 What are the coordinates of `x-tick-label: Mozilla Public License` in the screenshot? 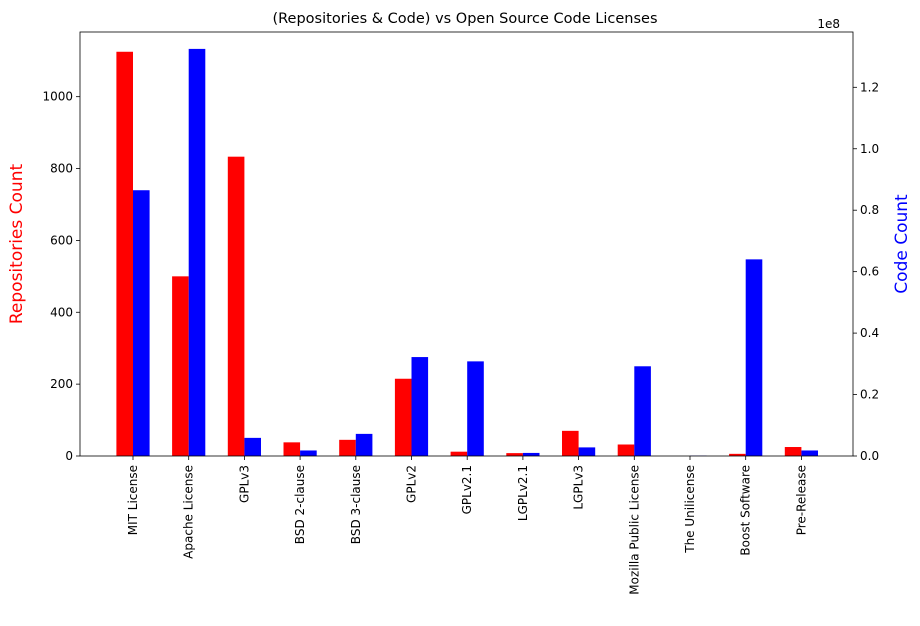 It's located at (634, 530).